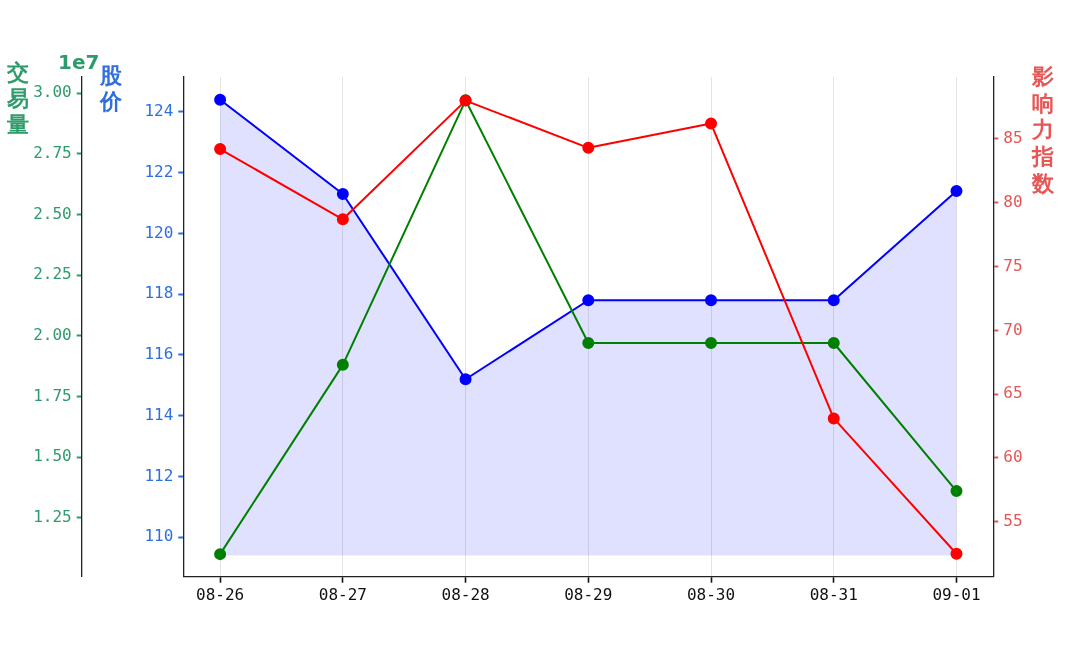 This screenshot has width=1080, height=648. I want to click on y2-tick-label: 85, so click(1013, 138).